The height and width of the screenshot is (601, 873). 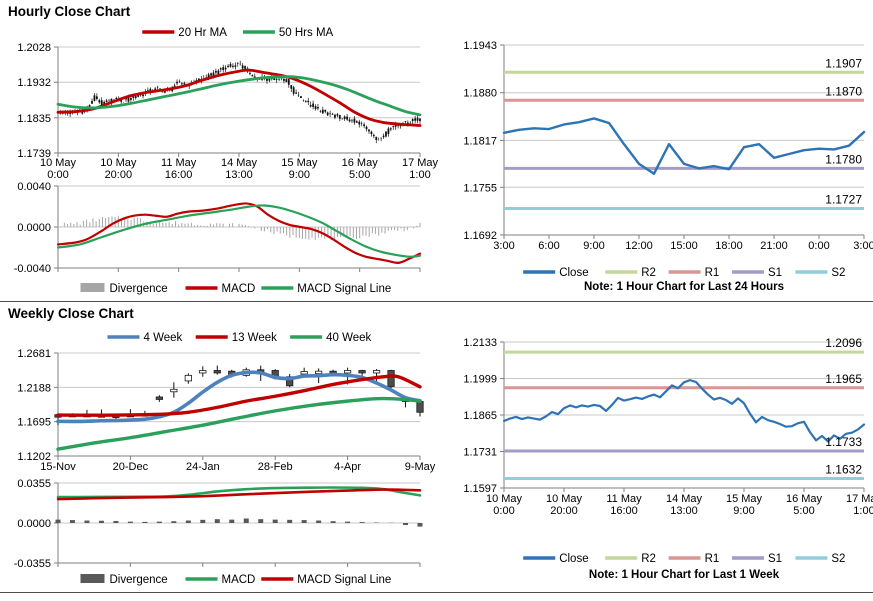 What do you see at coordinates (624, 511) in the screenshot?
I see `svg-text: 16:00` at bounding box center [624, 511].